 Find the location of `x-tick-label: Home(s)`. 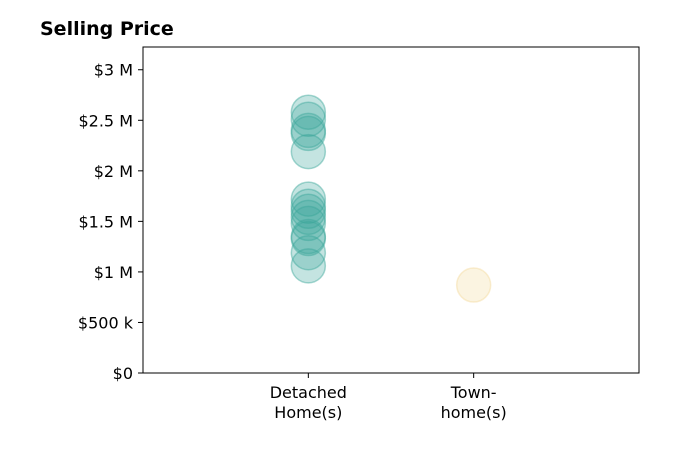

x-tick-label: Home(s) is located at coordinates (308, 412).